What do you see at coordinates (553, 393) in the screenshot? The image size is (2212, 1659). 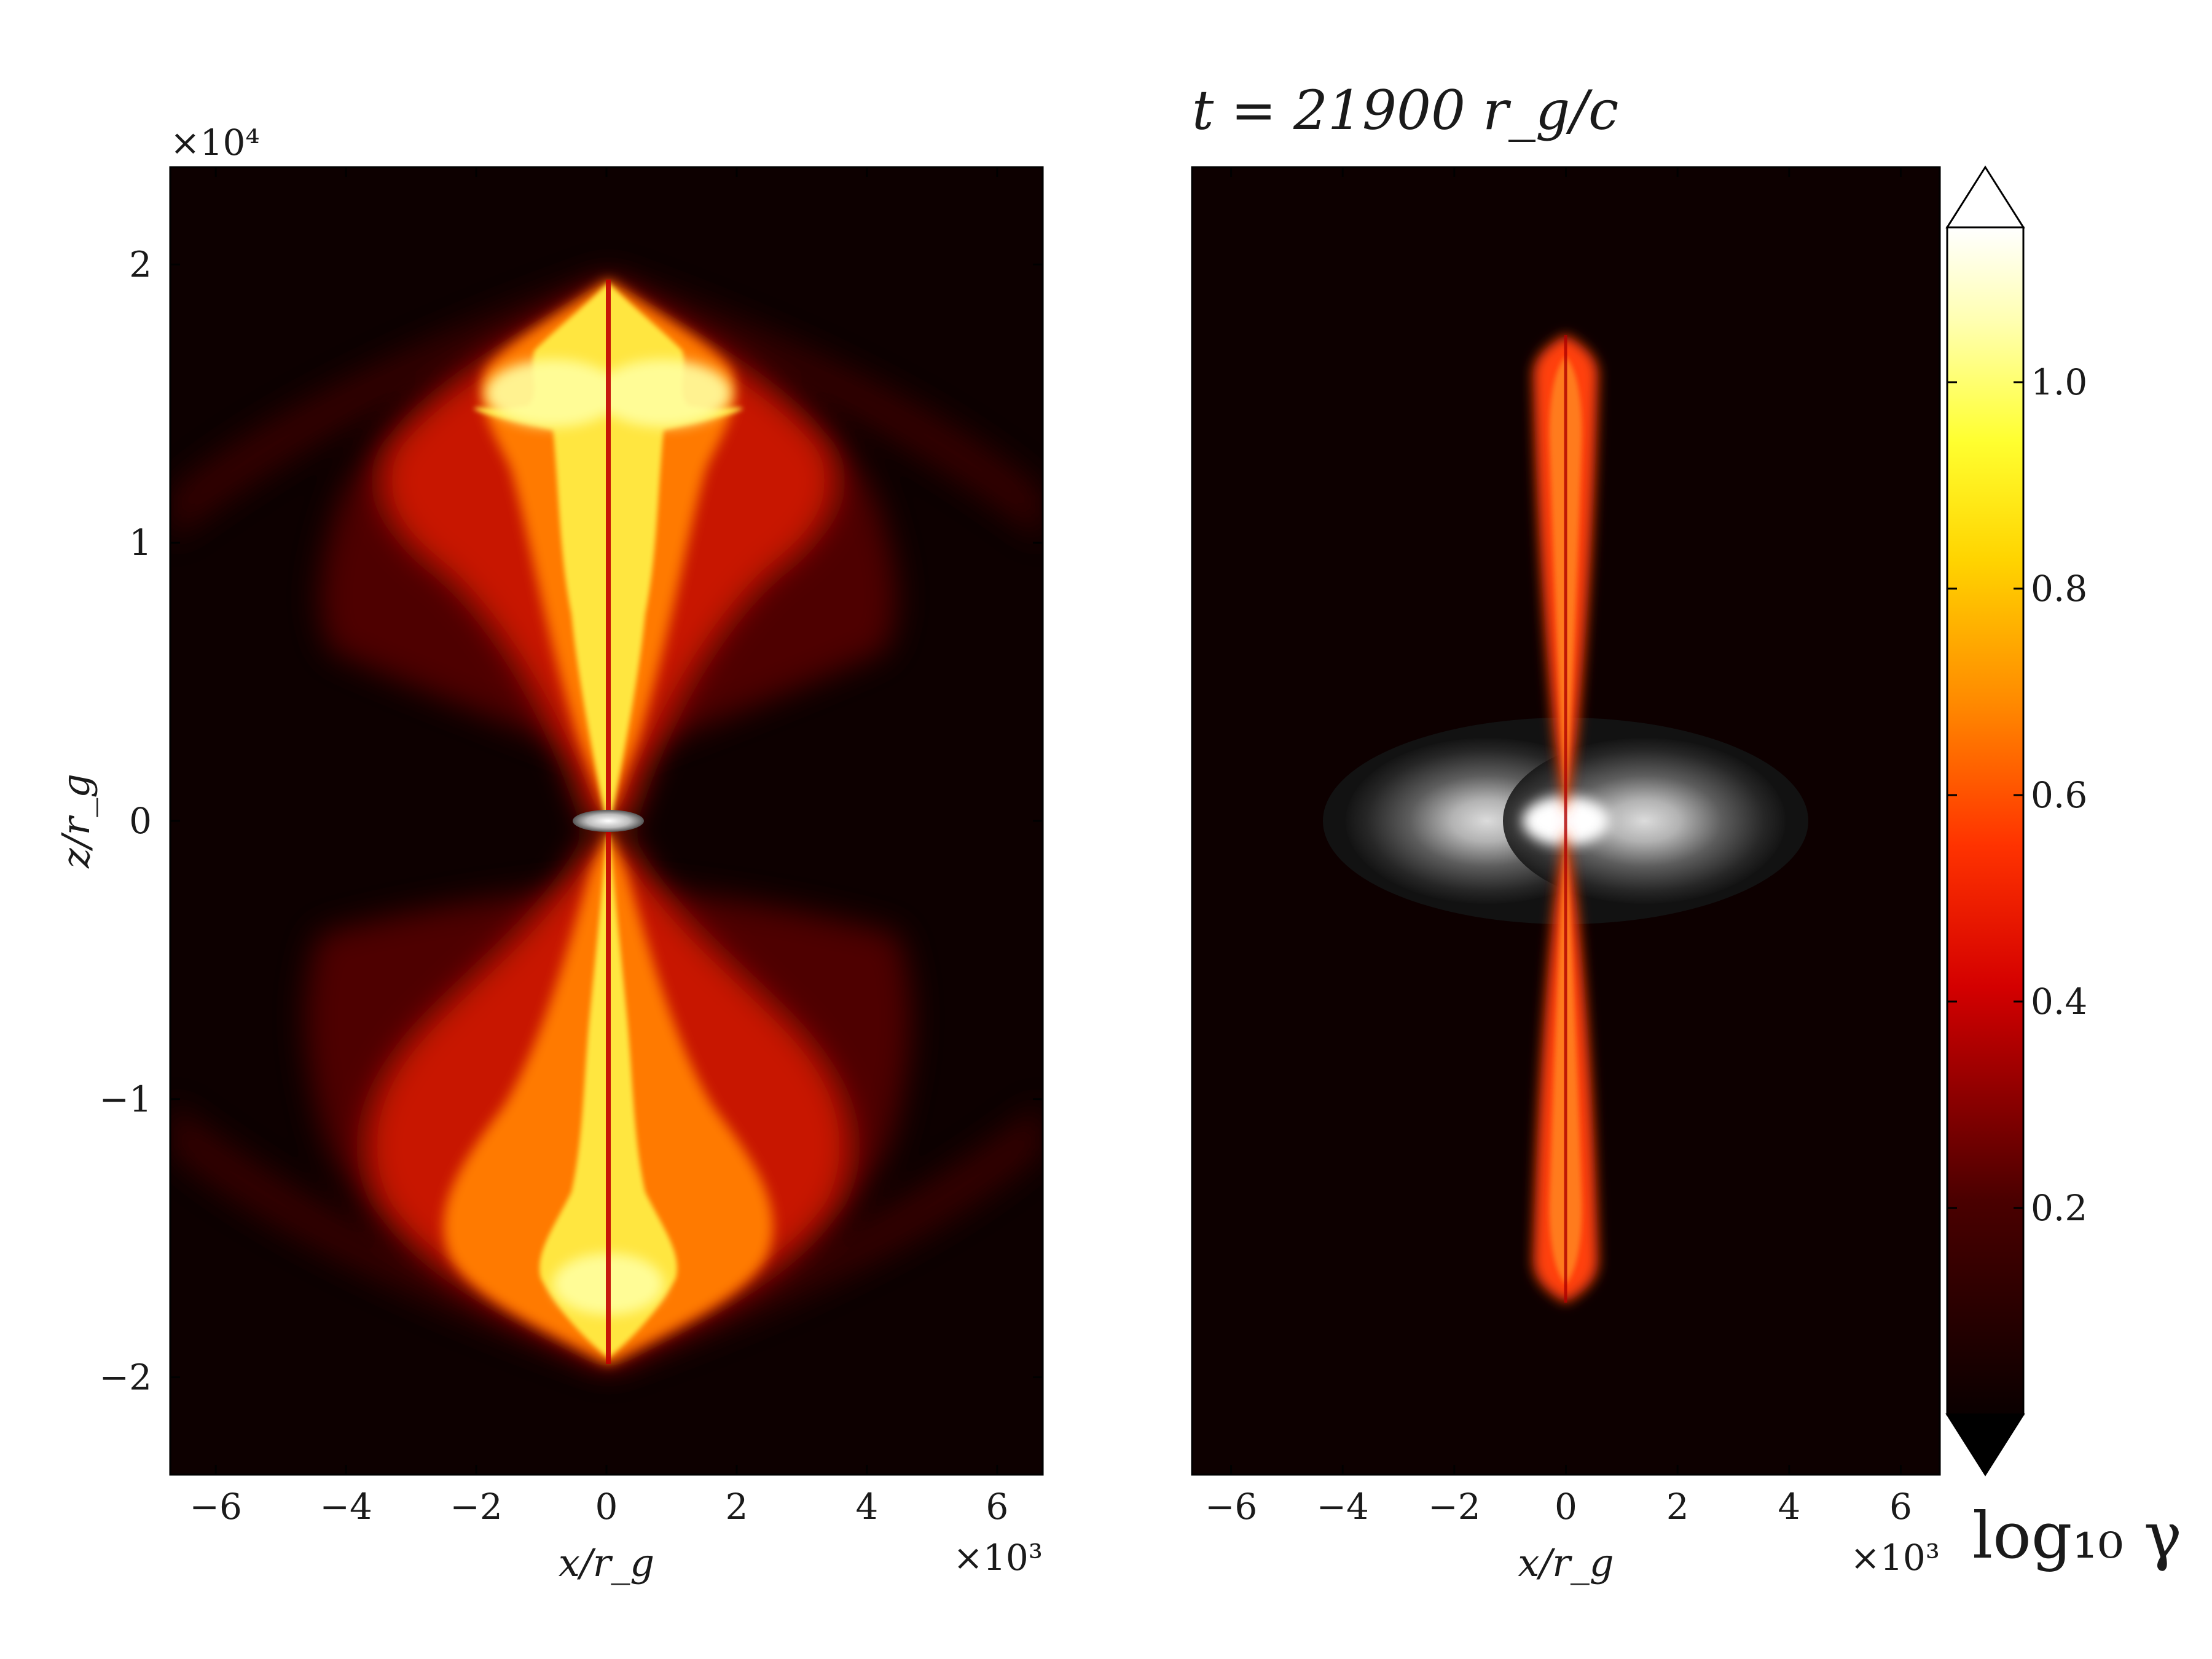 I see `left-hotspot-top-left` at bounding box center [553, 393].